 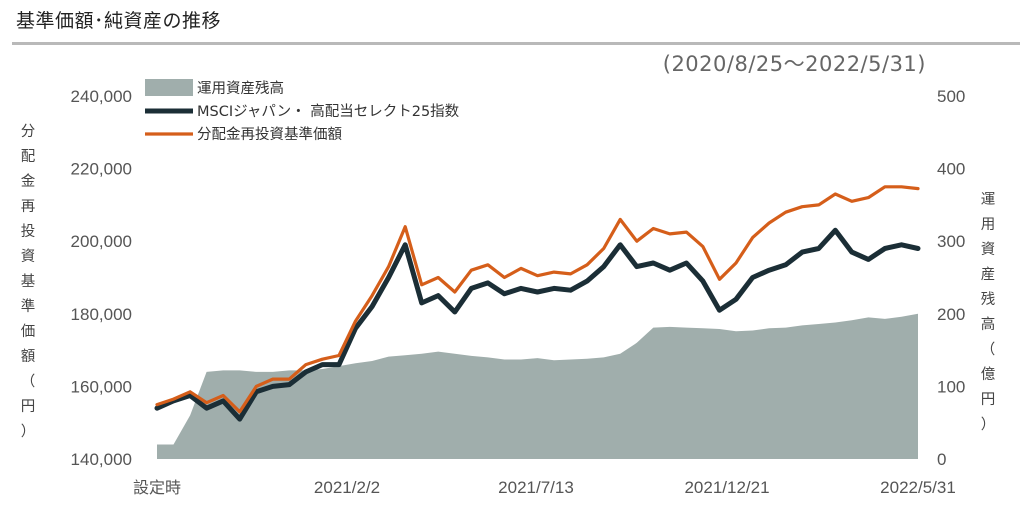 I want to click on y-axis-label-left: 分配金再投資基準価額（円）, so click(x=28, y=282).